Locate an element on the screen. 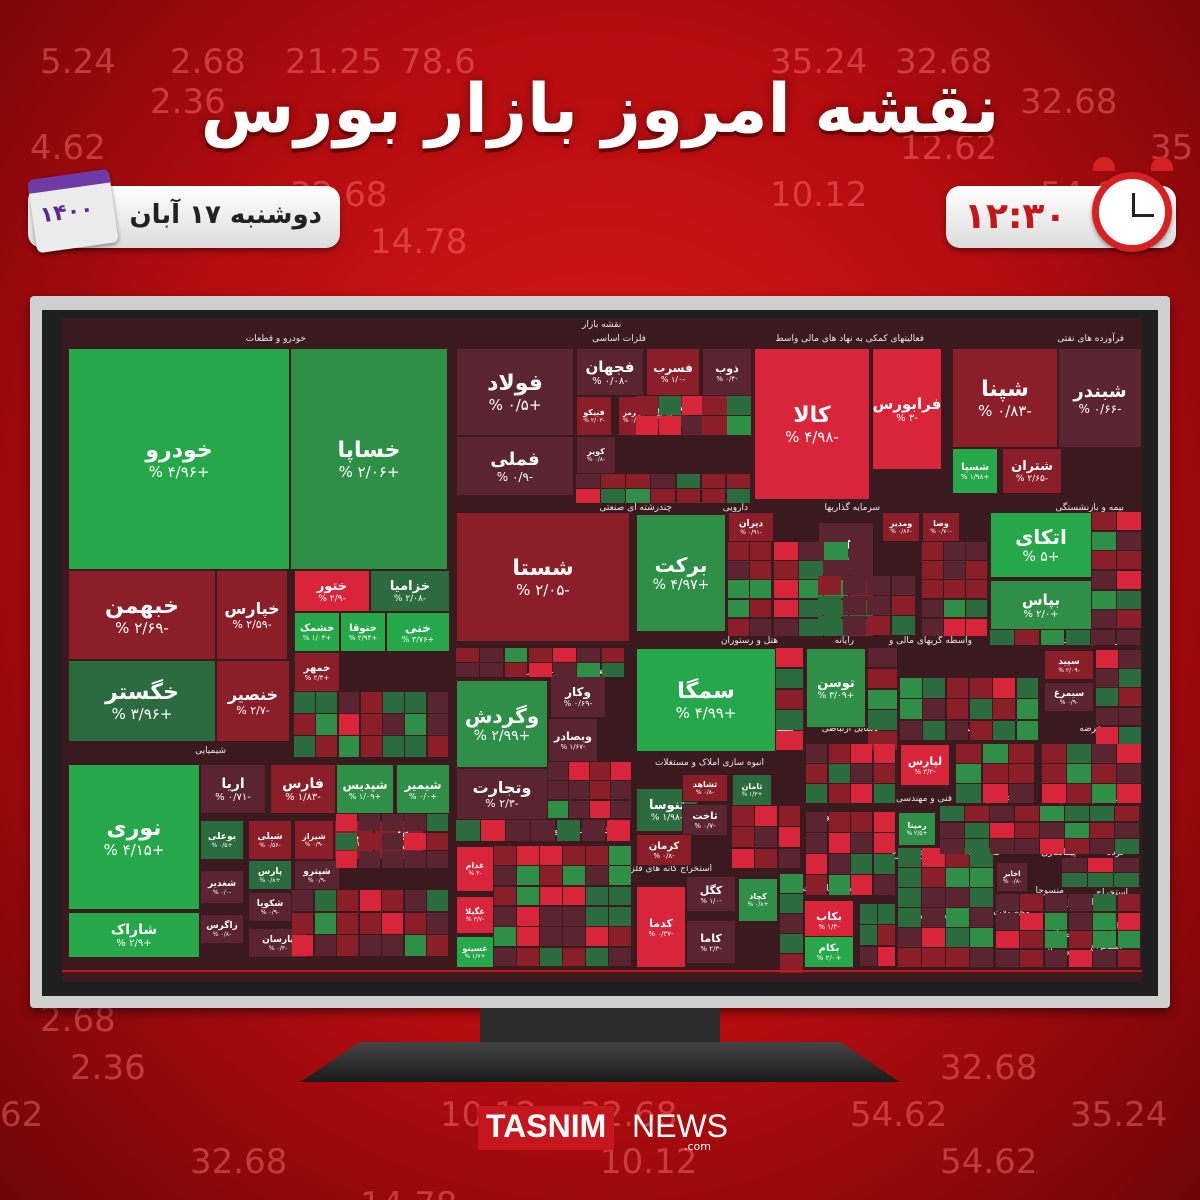 The width and height of the screenshot is (1200, 1200). stock-tile: ثامان +۱/۳ % is located at coordinates (752, 790).